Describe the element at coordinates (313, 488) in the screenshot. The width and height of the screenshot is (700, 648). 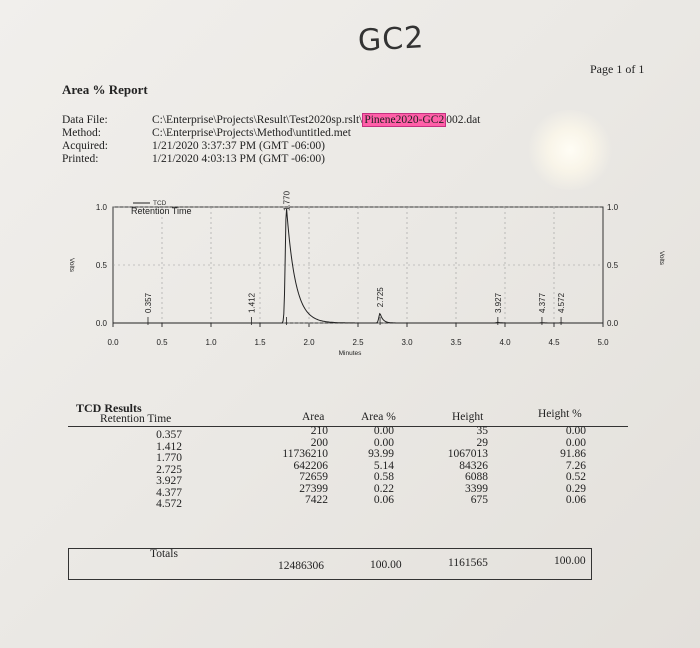
I see `cell-area-5: 27399` at that location.